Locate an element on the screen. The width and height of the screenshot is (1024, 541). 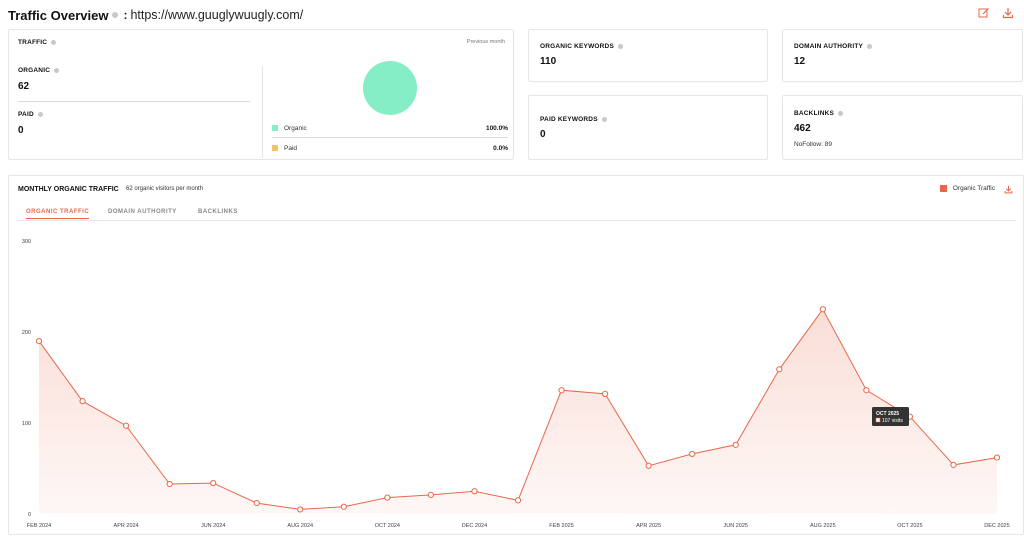
legend-name: Paid is located at coordinates (291, 148).